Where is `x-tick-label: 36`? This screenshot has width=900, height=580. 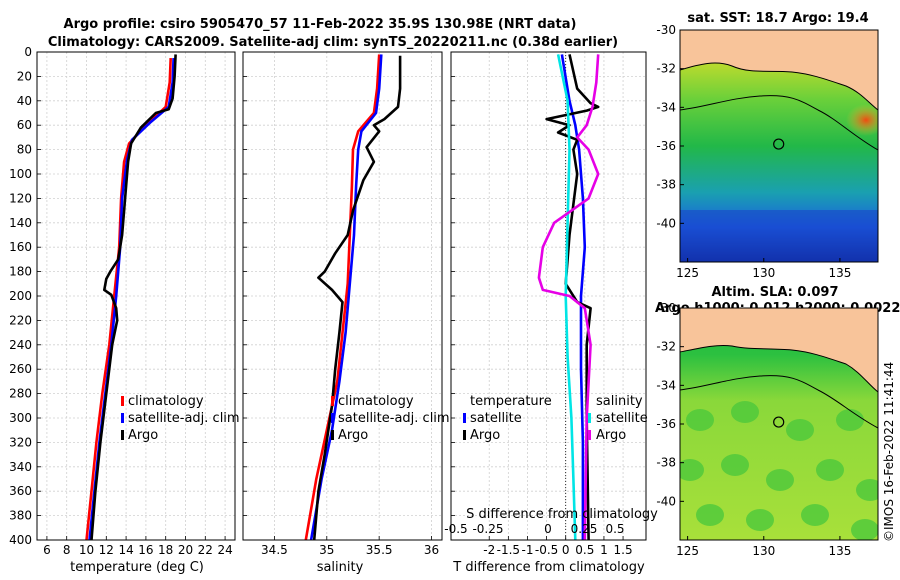 x-tick-label: 36 is located at coordinates (431, 550).